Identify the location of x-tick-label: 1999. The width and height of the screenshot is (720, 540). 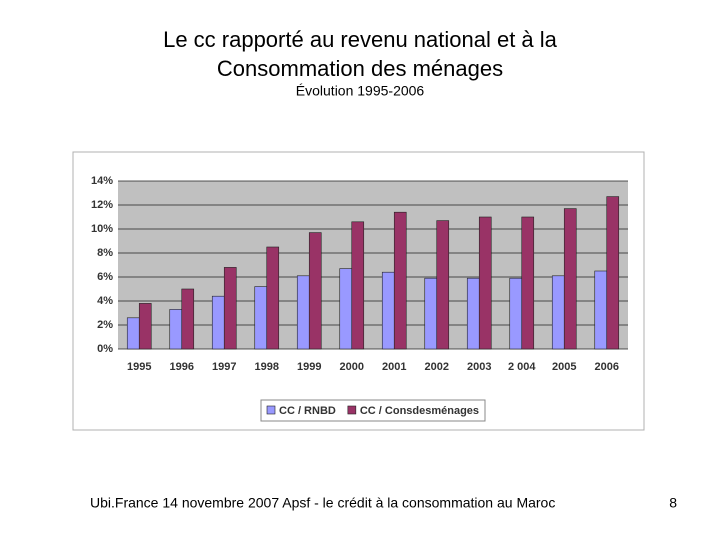
(309, 367).